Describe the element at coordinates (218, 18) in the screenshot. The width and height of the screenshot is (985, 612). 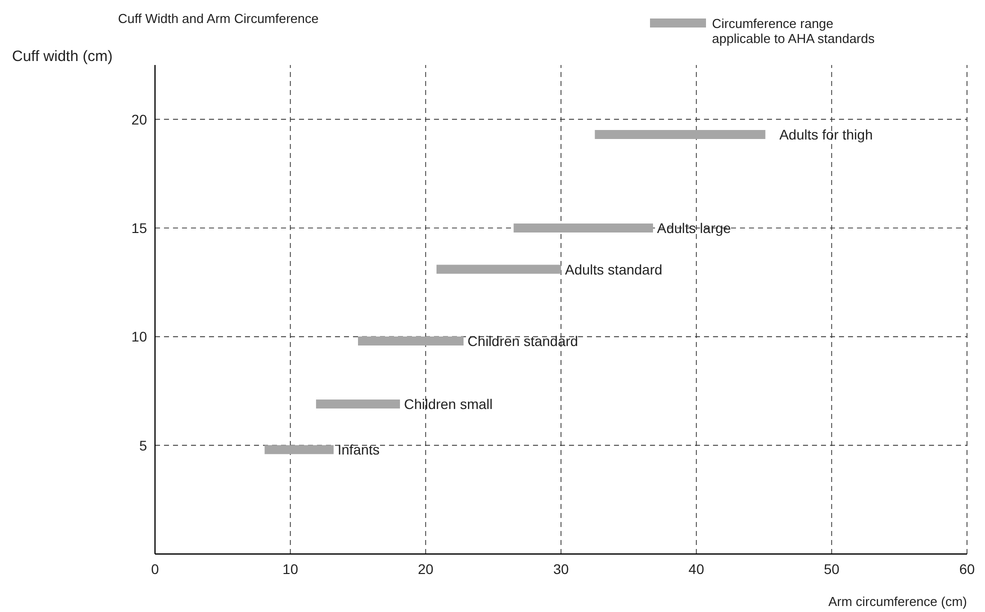
I see `chart-title: Cuff Width and Arm Circumference` at that location.